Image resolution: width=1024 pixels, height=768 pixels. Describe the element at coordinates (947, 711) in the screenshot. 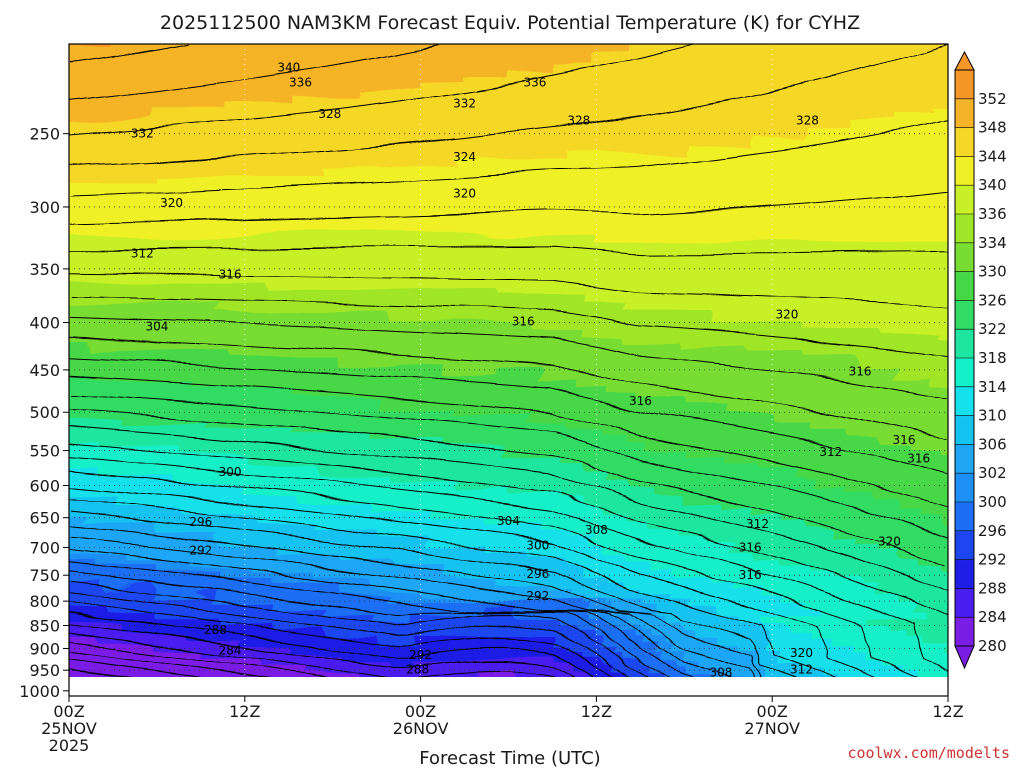

I see `x-tick-label: 12Z` at that location.